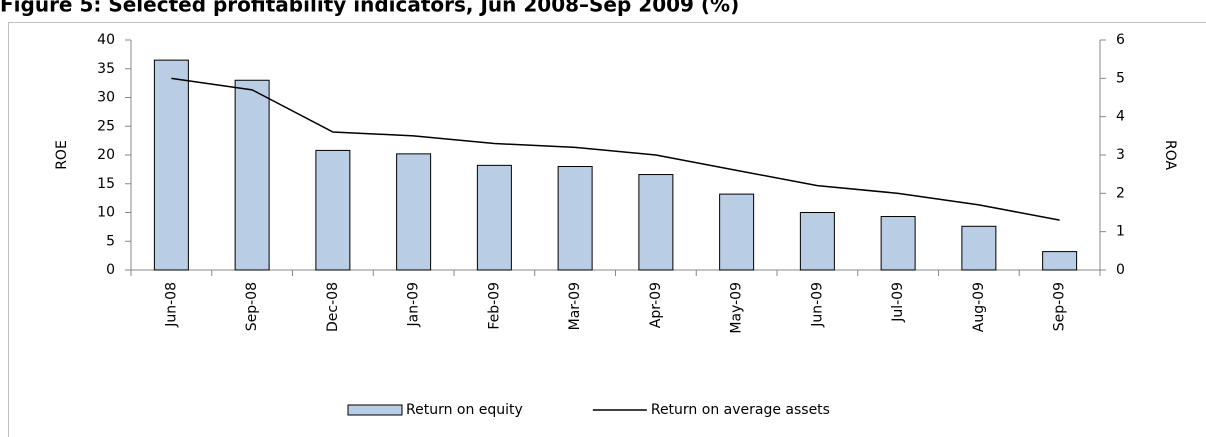 The image size is (1206, 437). I want to click on y2-tick-label: 1, so click(1120, 232).